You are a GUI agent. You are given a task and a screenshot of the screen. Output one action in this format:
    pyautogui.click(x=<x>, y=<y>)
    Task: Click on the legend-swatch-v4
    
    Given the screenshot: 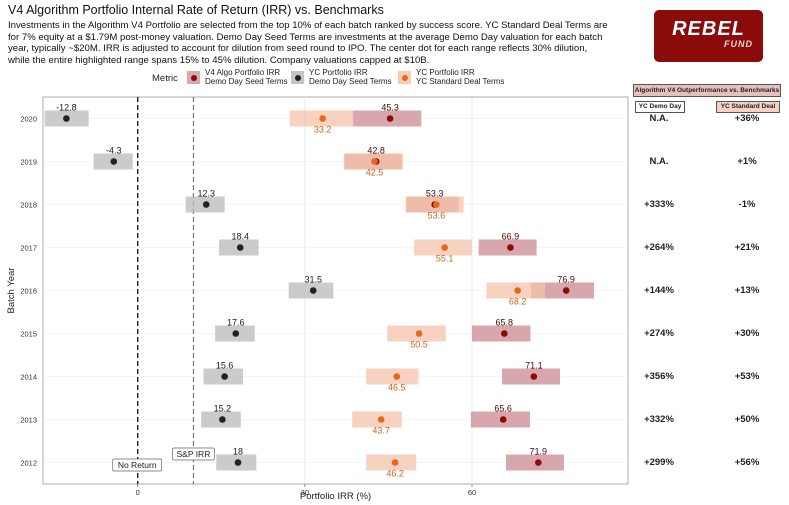 What is the action you would take?
    pyautogui.click(x=193, y=77)
    